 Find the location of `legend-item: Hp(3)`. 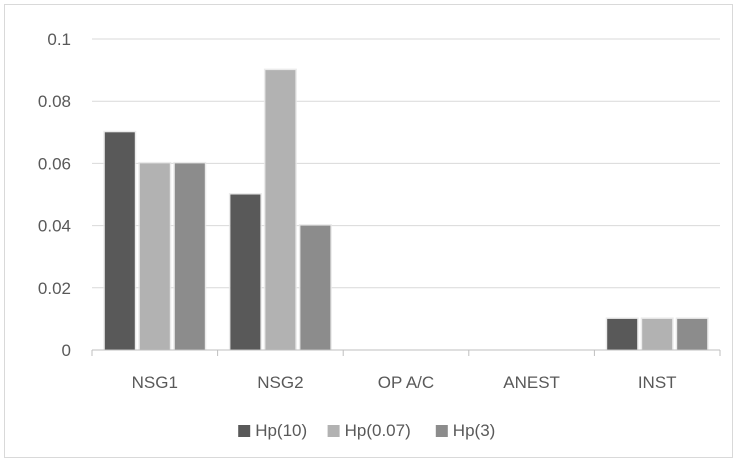

legend-item: Hp(3) is located at coordinates (465, 430).